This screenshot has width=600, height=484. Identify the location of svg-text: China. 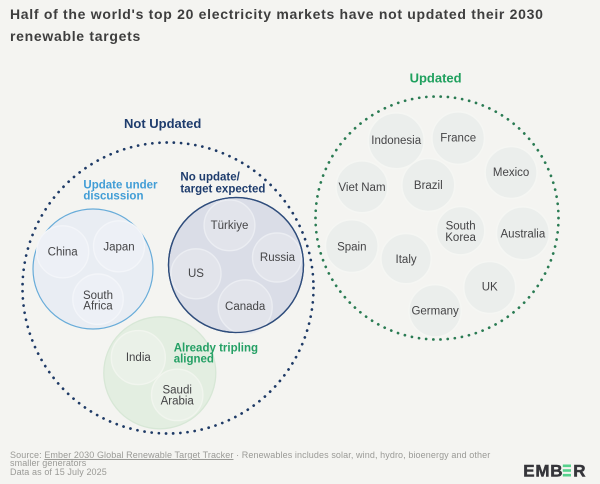
(63, 253).